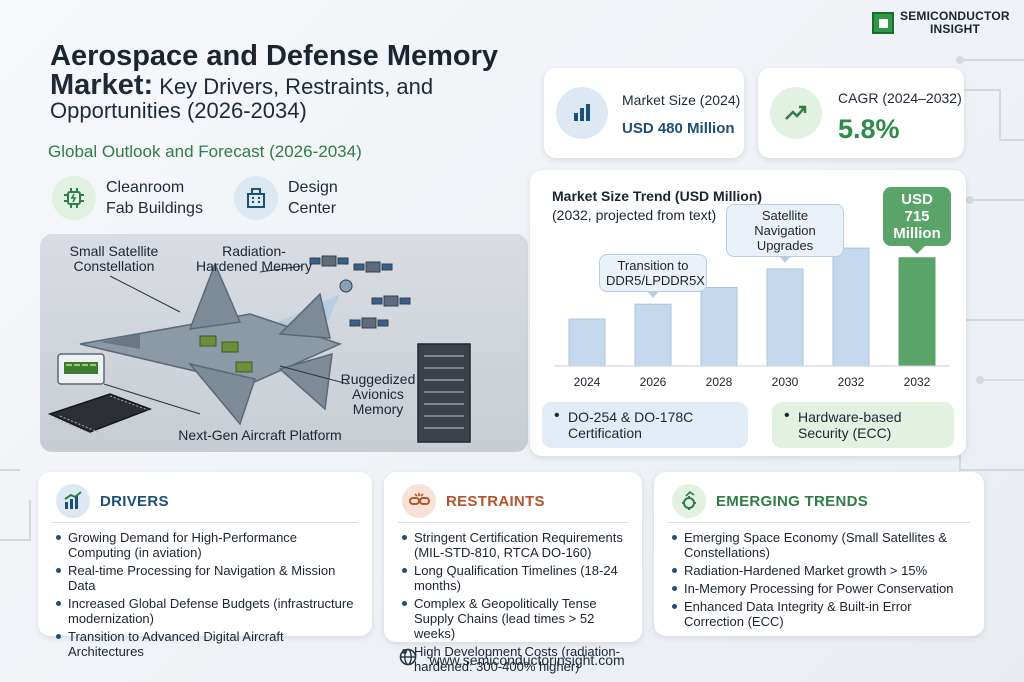 This screenshot has width=1024, height=682. What do you see at coordinates (681, 100) in the screenshot?
I see `market-size-label: Market Size (2024)` at bounding box center [681, 100].